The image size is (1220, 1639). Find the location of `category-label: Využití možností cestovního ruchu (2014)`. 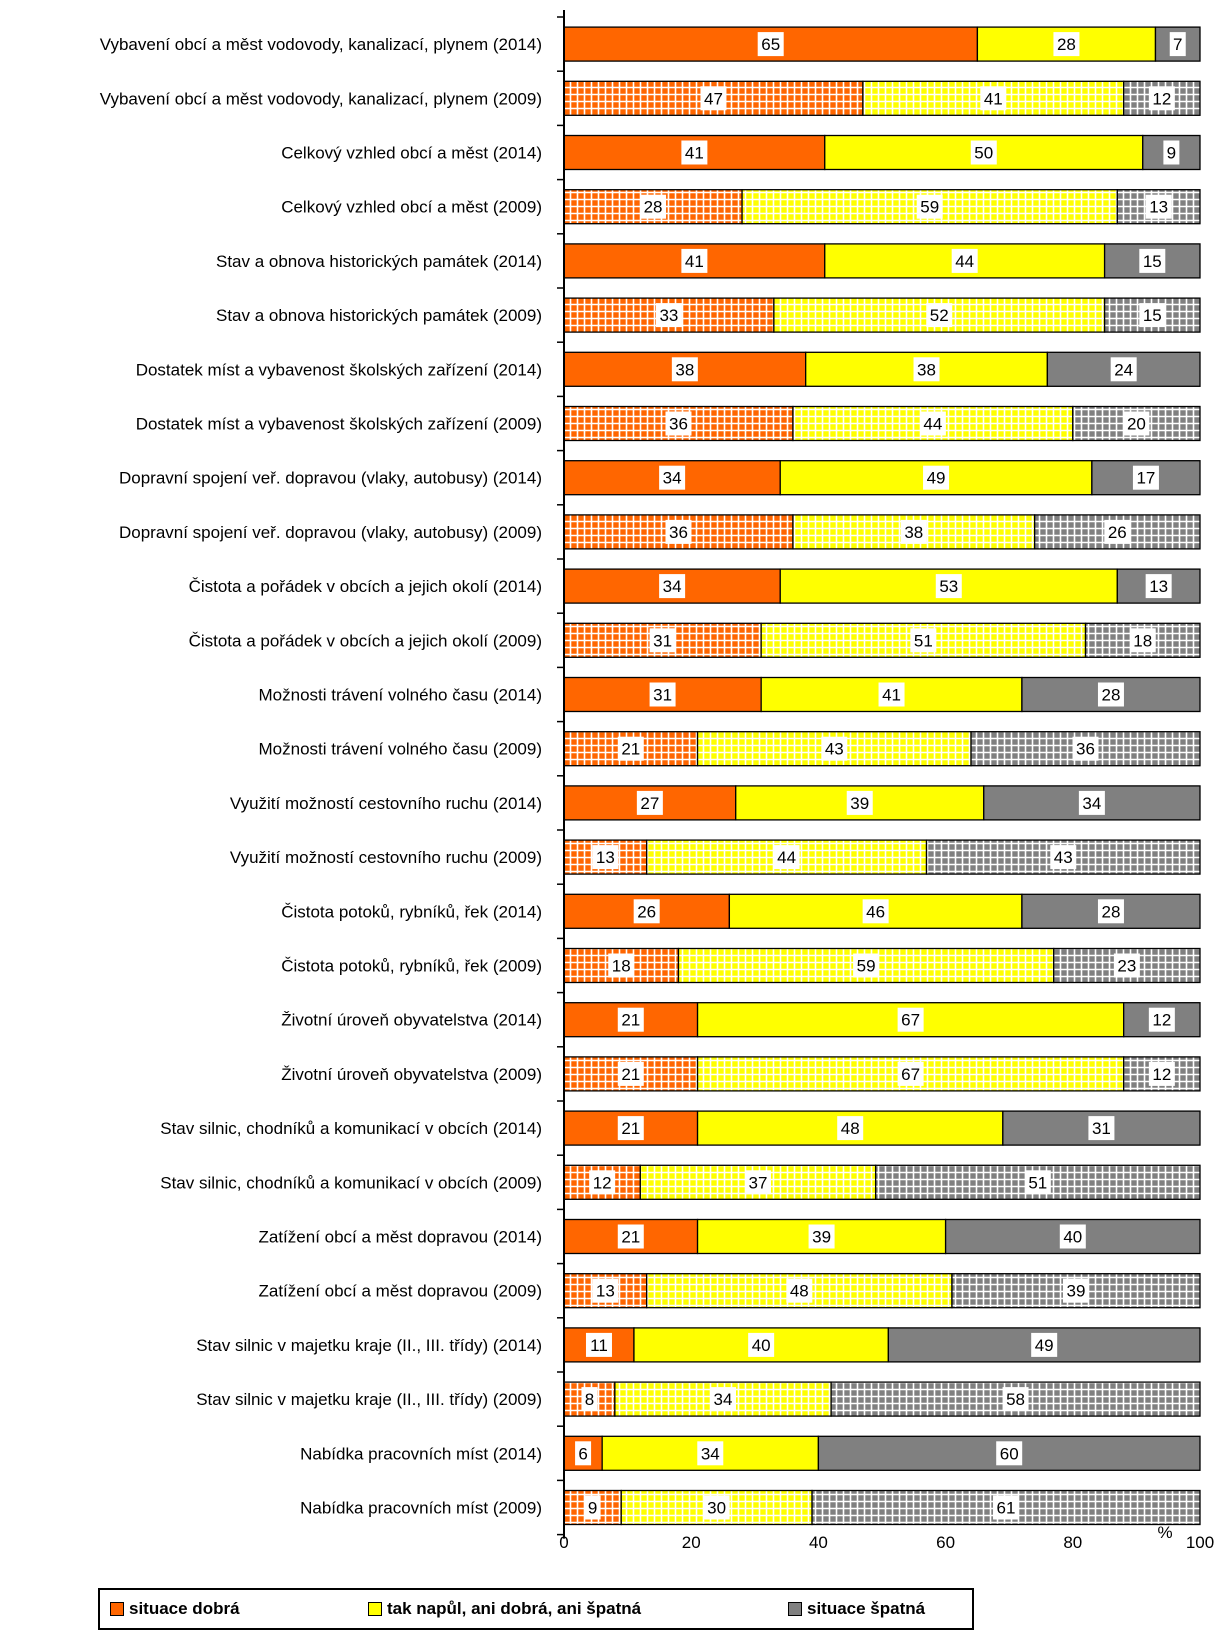

category-label: Využití možností cestovního ruchu (2014) is located at coordinates (386, 803).